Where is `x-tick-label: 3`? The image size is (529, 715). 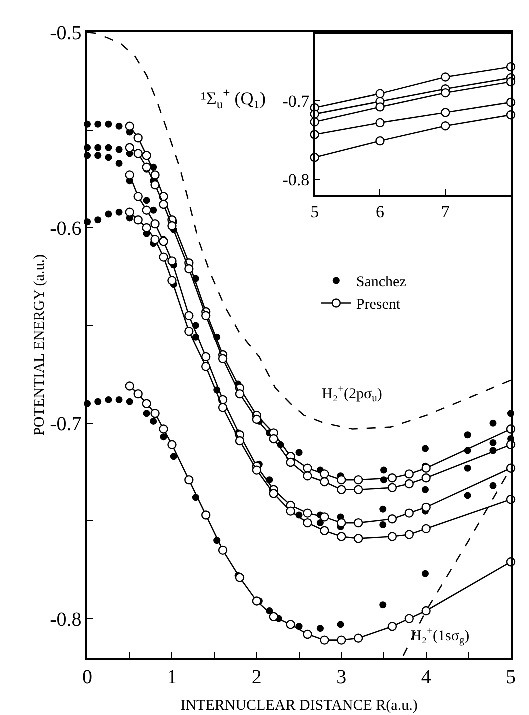
x-tick-label: 3 is located at coordinates (341, 677).